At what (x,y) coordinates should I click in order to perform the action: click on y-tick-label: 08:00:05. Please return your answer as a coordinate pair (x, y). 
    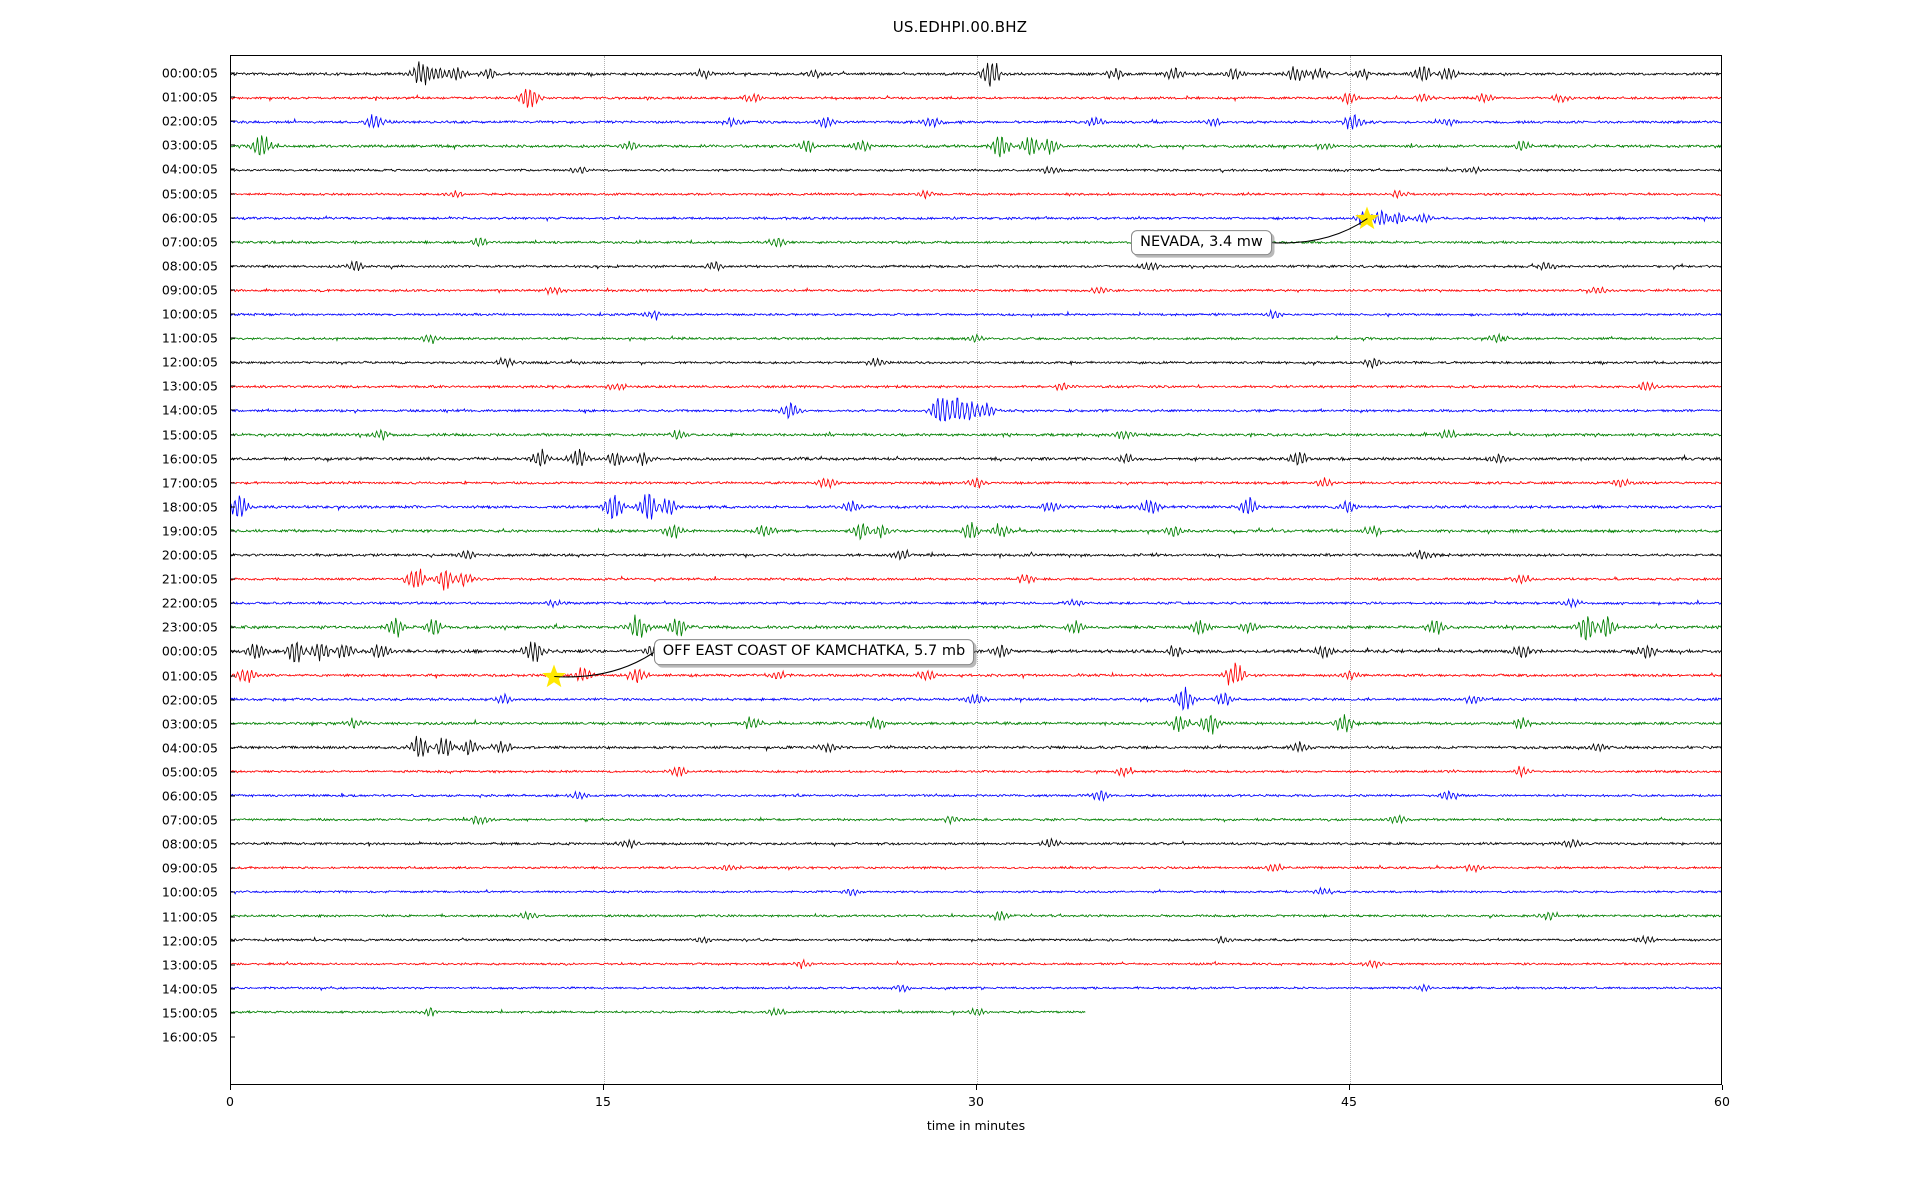
    Looking at the image, I should click on (189, 266).